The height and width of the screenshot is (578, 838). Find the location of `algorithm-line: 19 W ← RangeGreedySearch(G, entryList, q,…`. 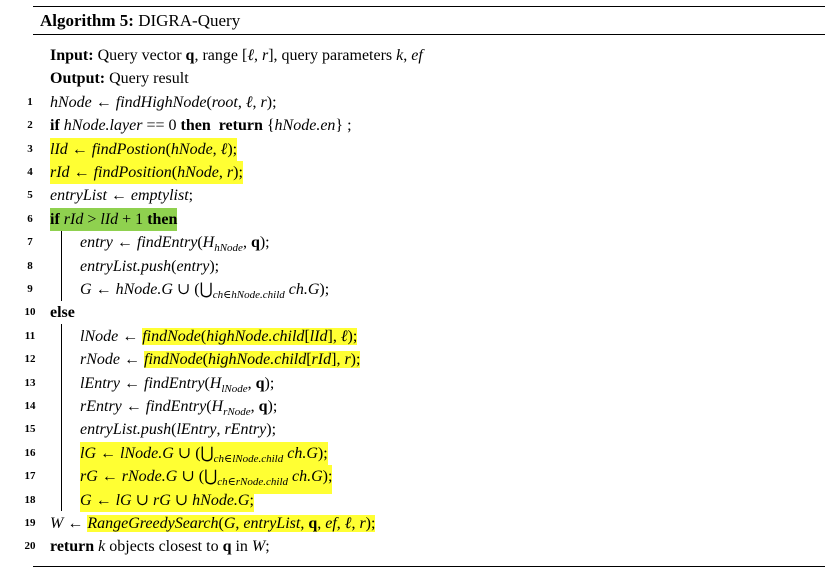

algorithm-line: 19 W ← RangeGreedySearch(G, entryList, q,… is located at coordinates (419, 523).